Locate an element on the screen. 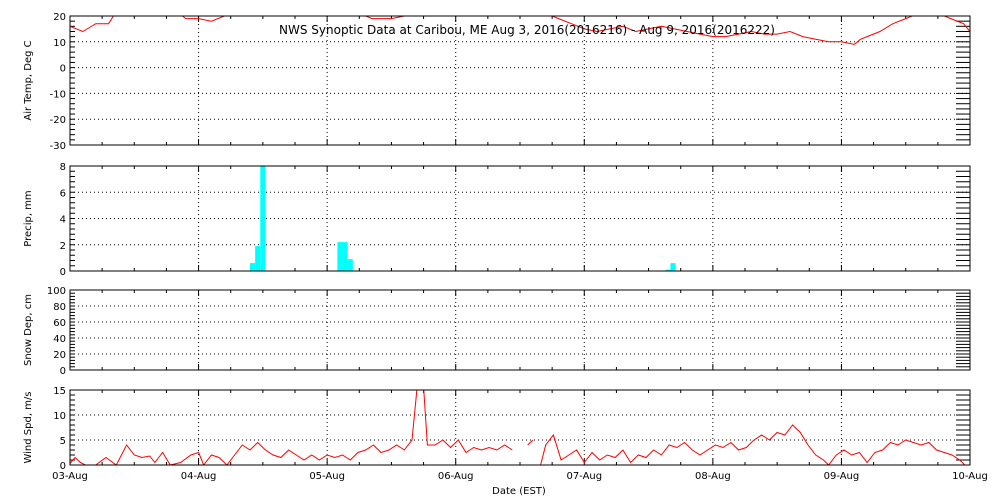 This screenshot has width=1000, height=500. precip-ytick-label: 2 is located at coordinates (63, 246).